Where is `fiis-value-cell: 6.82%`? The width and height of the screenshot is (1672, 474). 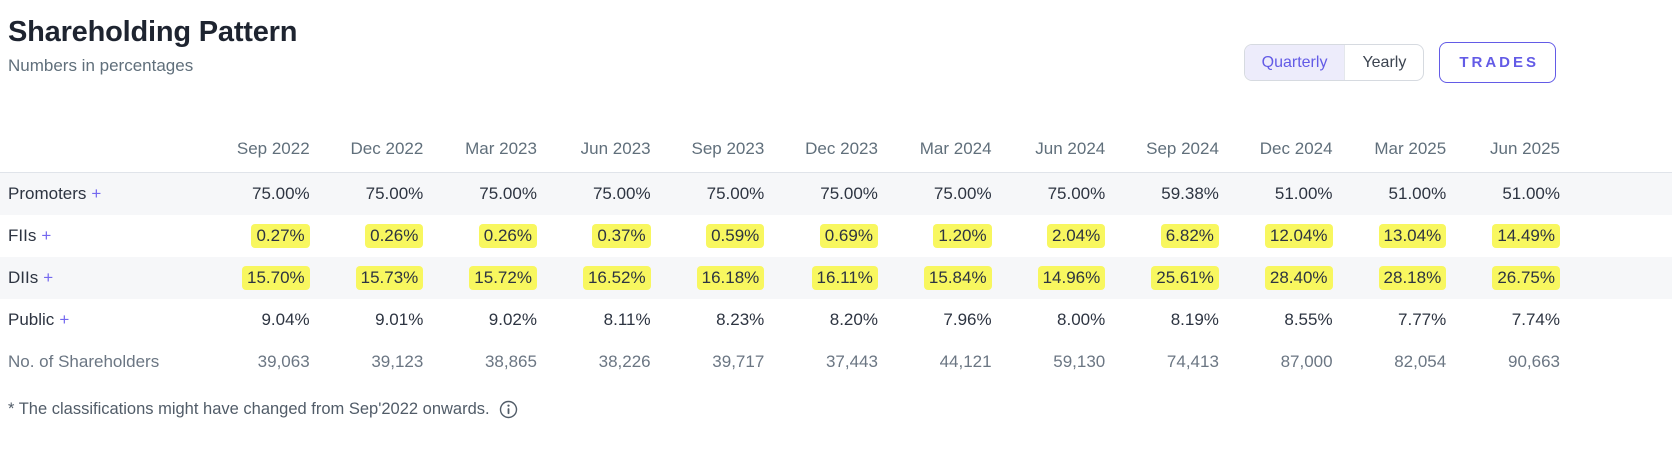
fiis-value-cell: 6.82% is located at coordinates (1162, 236).